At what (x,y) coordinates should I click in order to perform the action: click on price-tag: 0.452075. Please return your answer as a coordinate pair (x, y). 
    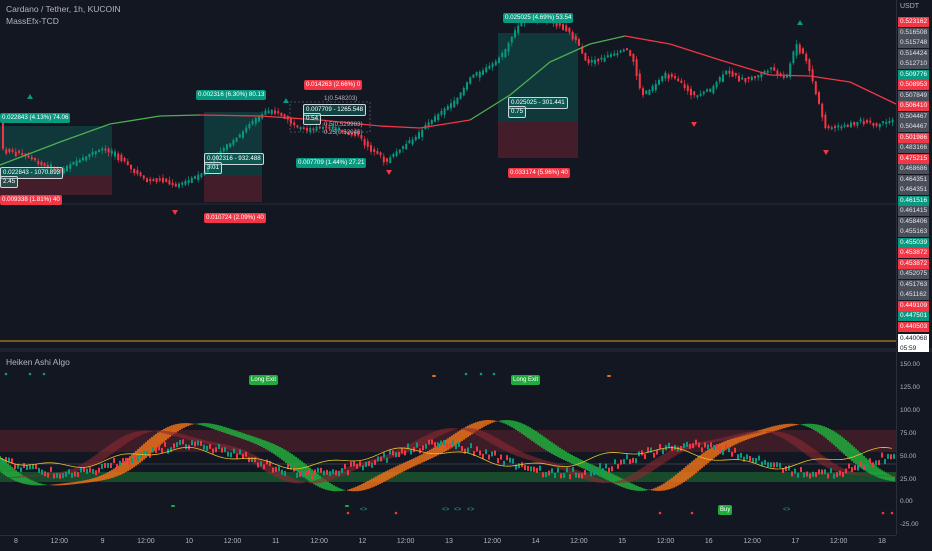
    Looking at the image, I should click on (913, 274).